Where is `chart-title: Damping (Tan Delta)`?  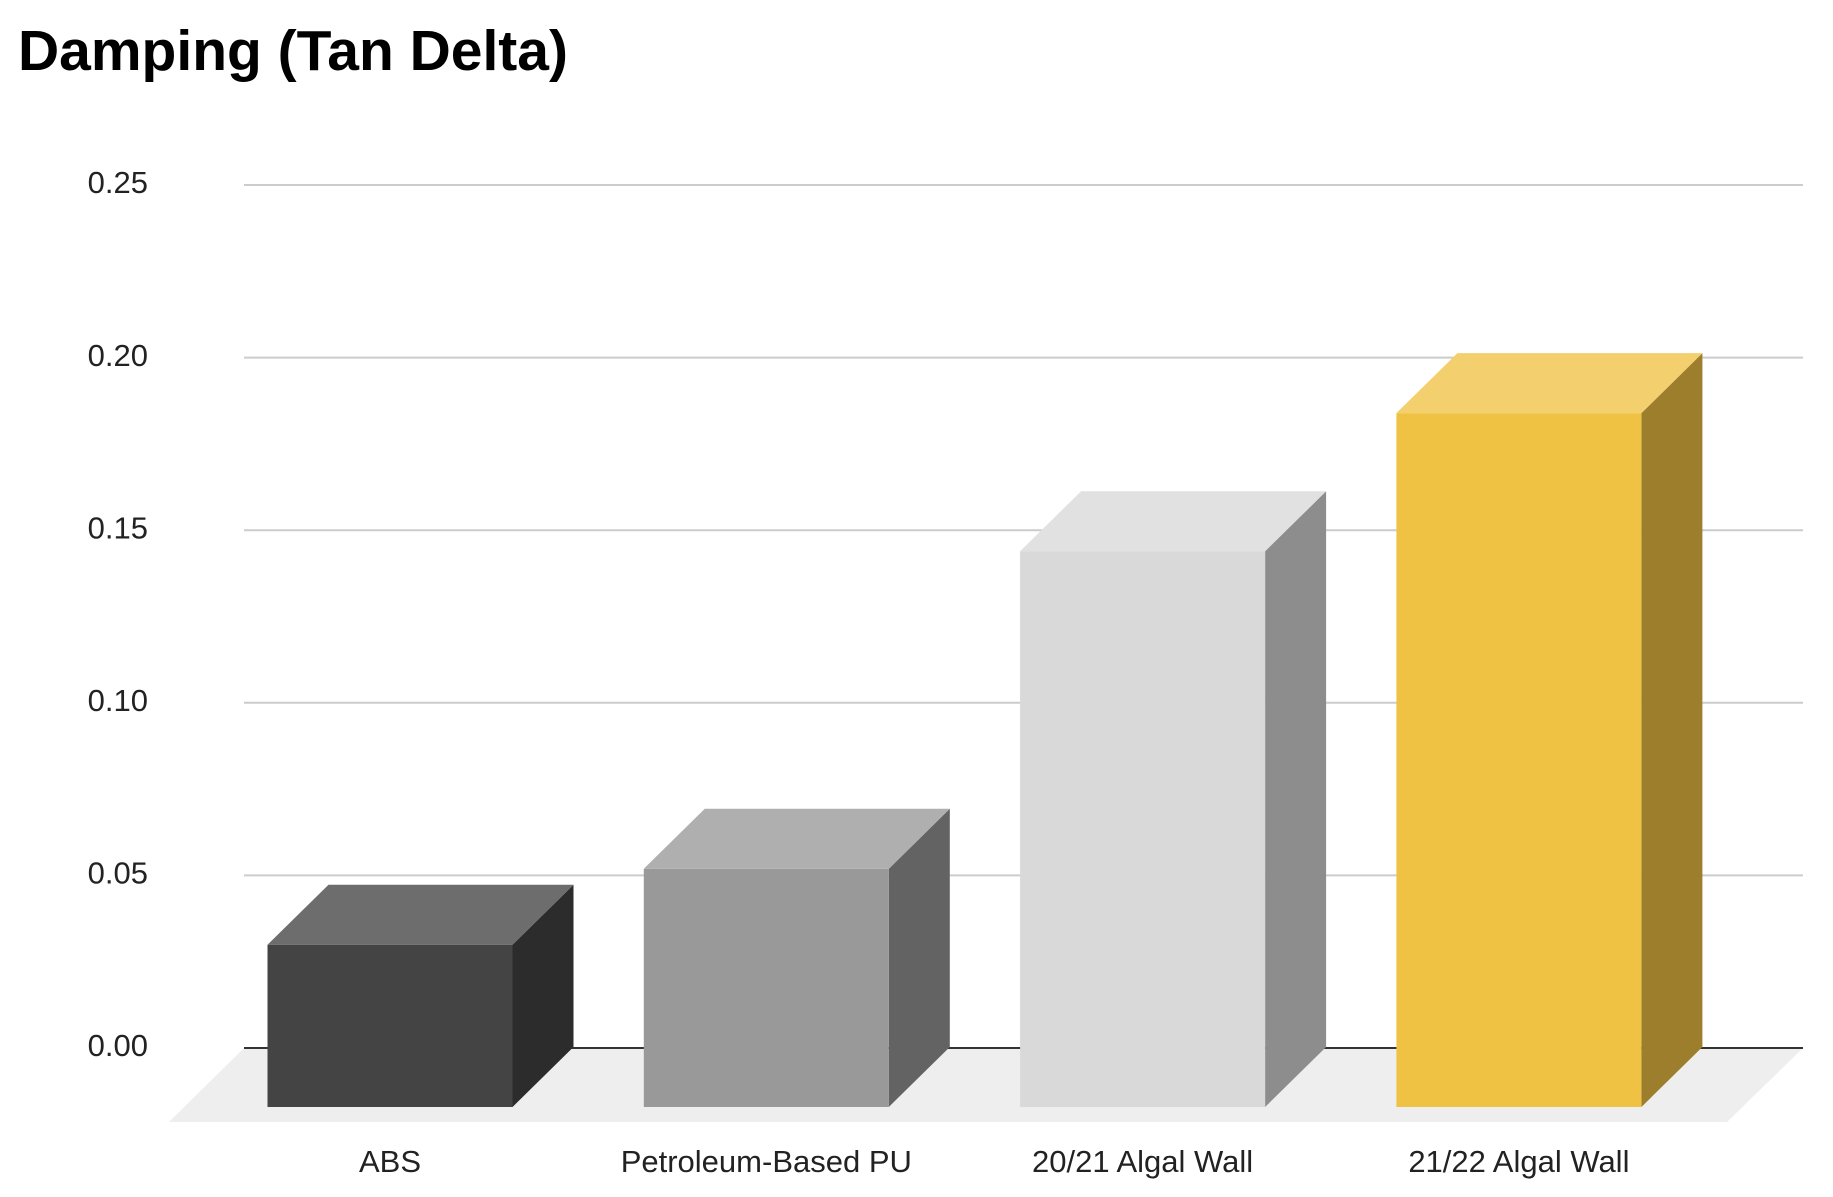 chart-title: Damping (Tan Delta) is located at coordinates (293, 51).